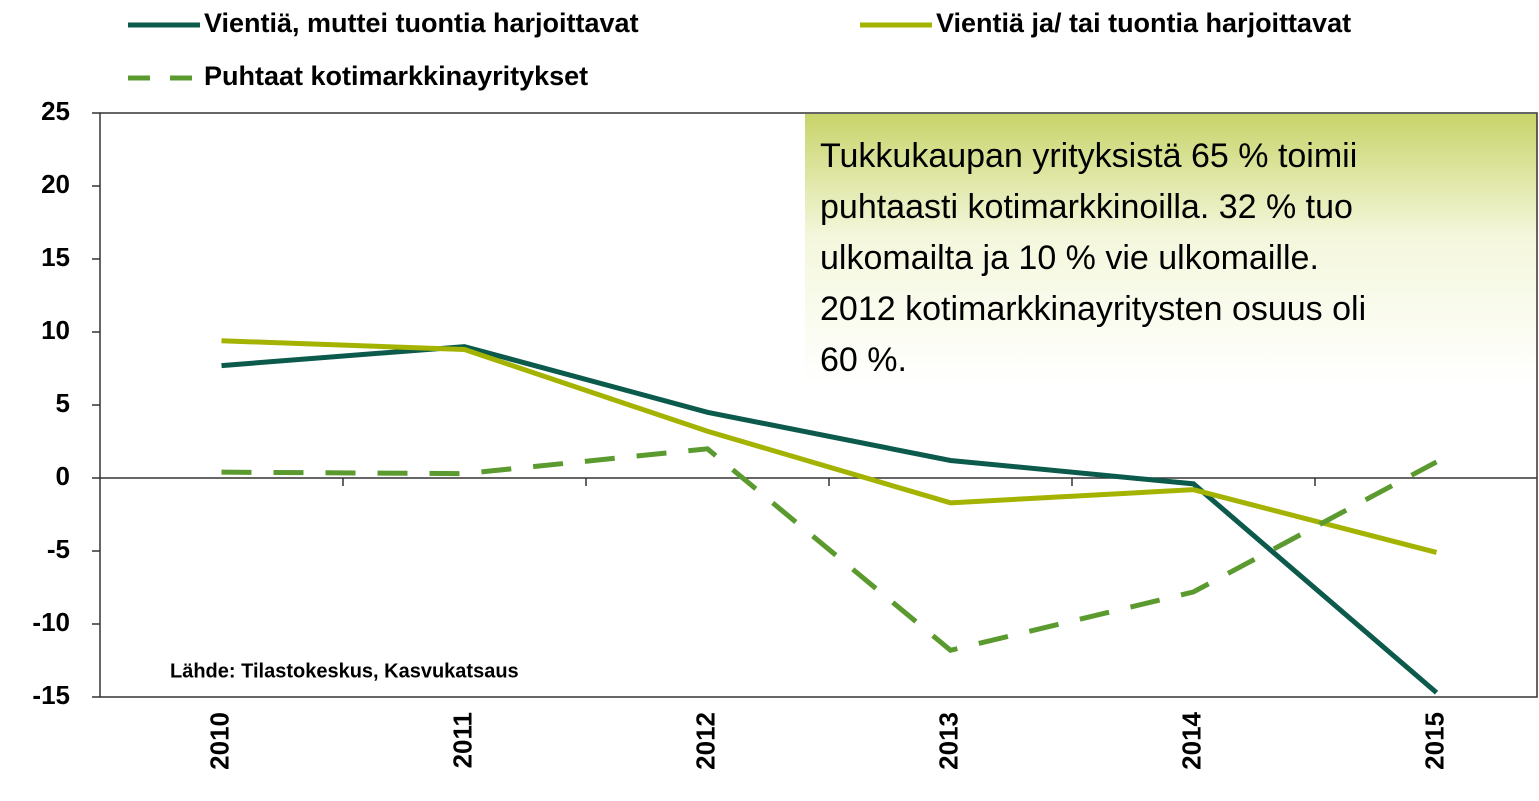 The height and width of the screenshot is (801, 1539). Describe the element at coordinates (863, 360) in the screenshot. I see `annotation-text: 60 %.` at that location.